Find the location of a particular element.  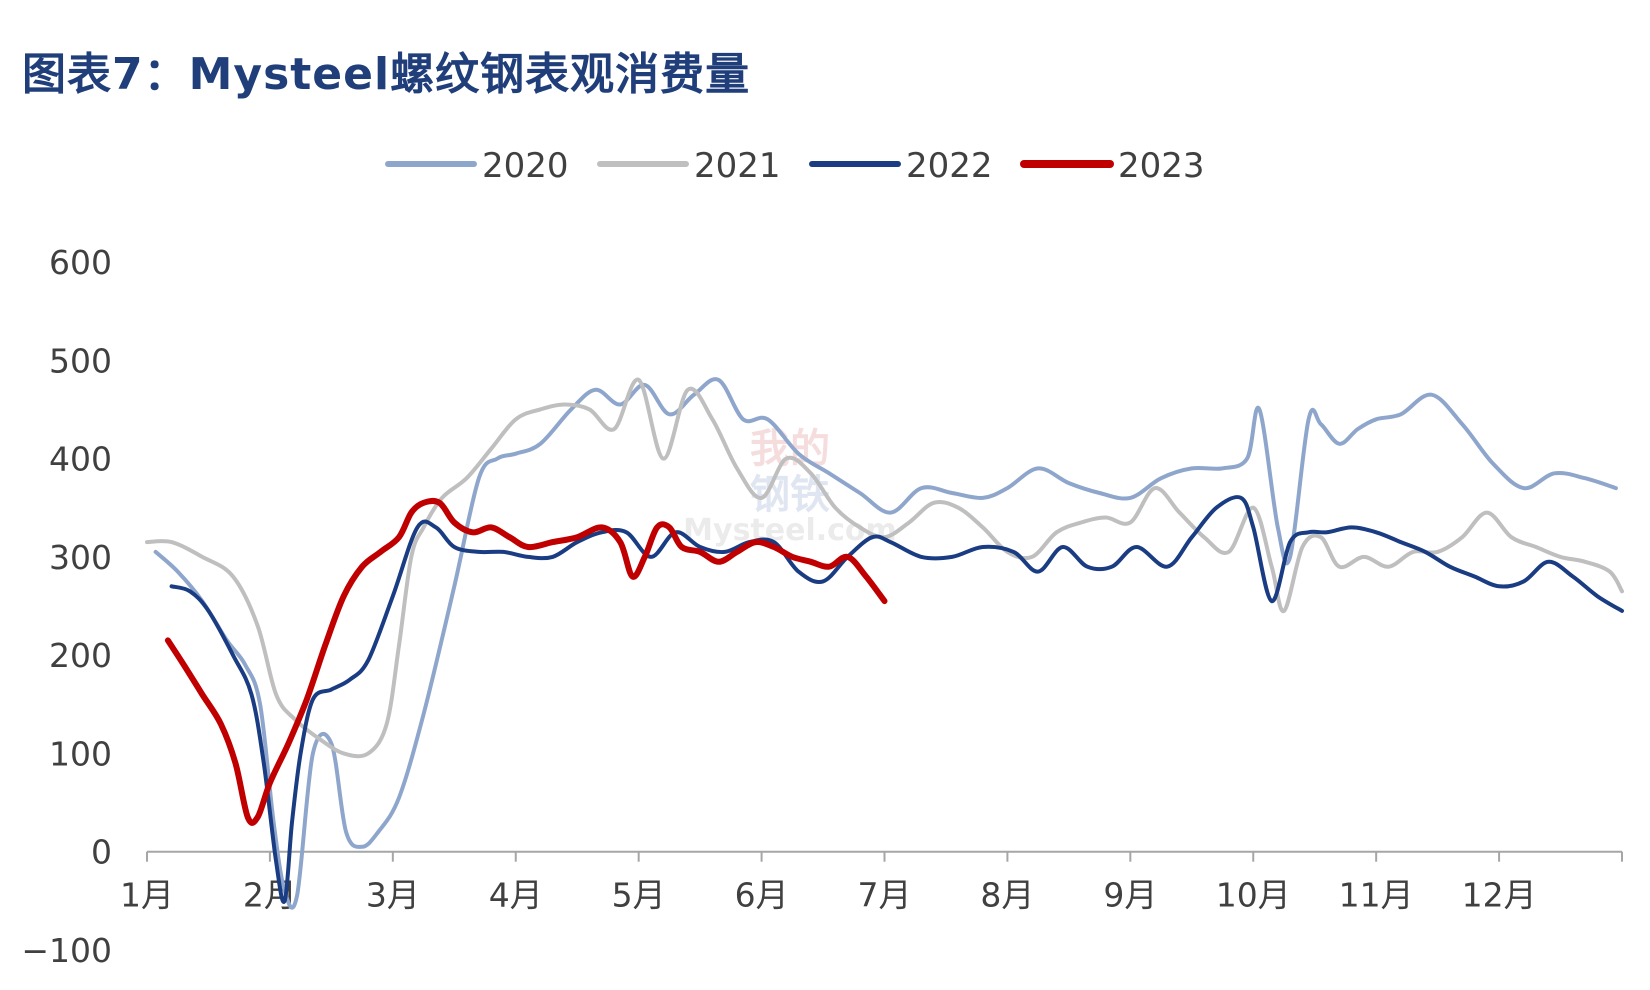

y-tick-label: 300 is located at coordinates (80, 557).